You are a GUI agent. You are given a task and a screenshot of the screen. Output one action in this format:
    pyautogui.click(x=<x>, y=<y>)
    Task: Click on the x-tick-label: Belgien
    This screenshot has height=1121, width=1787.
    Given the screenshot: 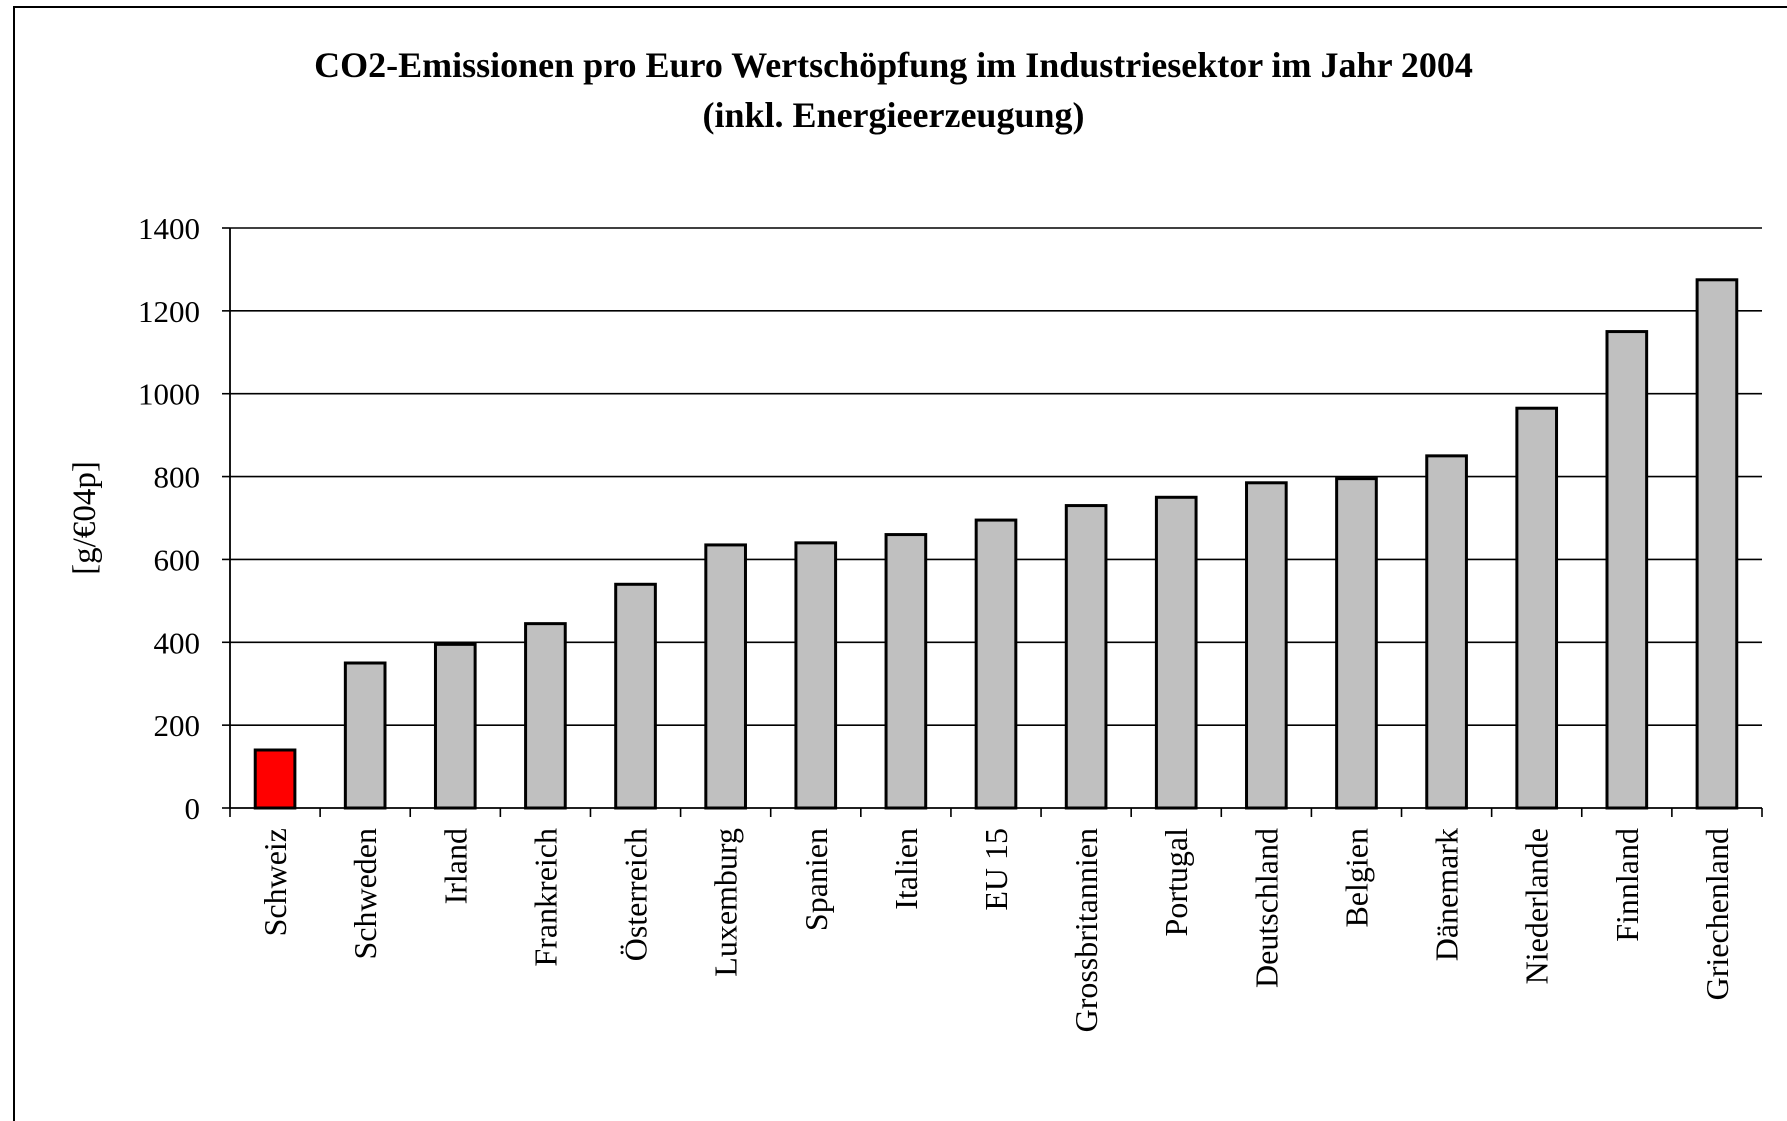 What is the action you would take?
    pyautogui.click(x=1356, y=878)
    